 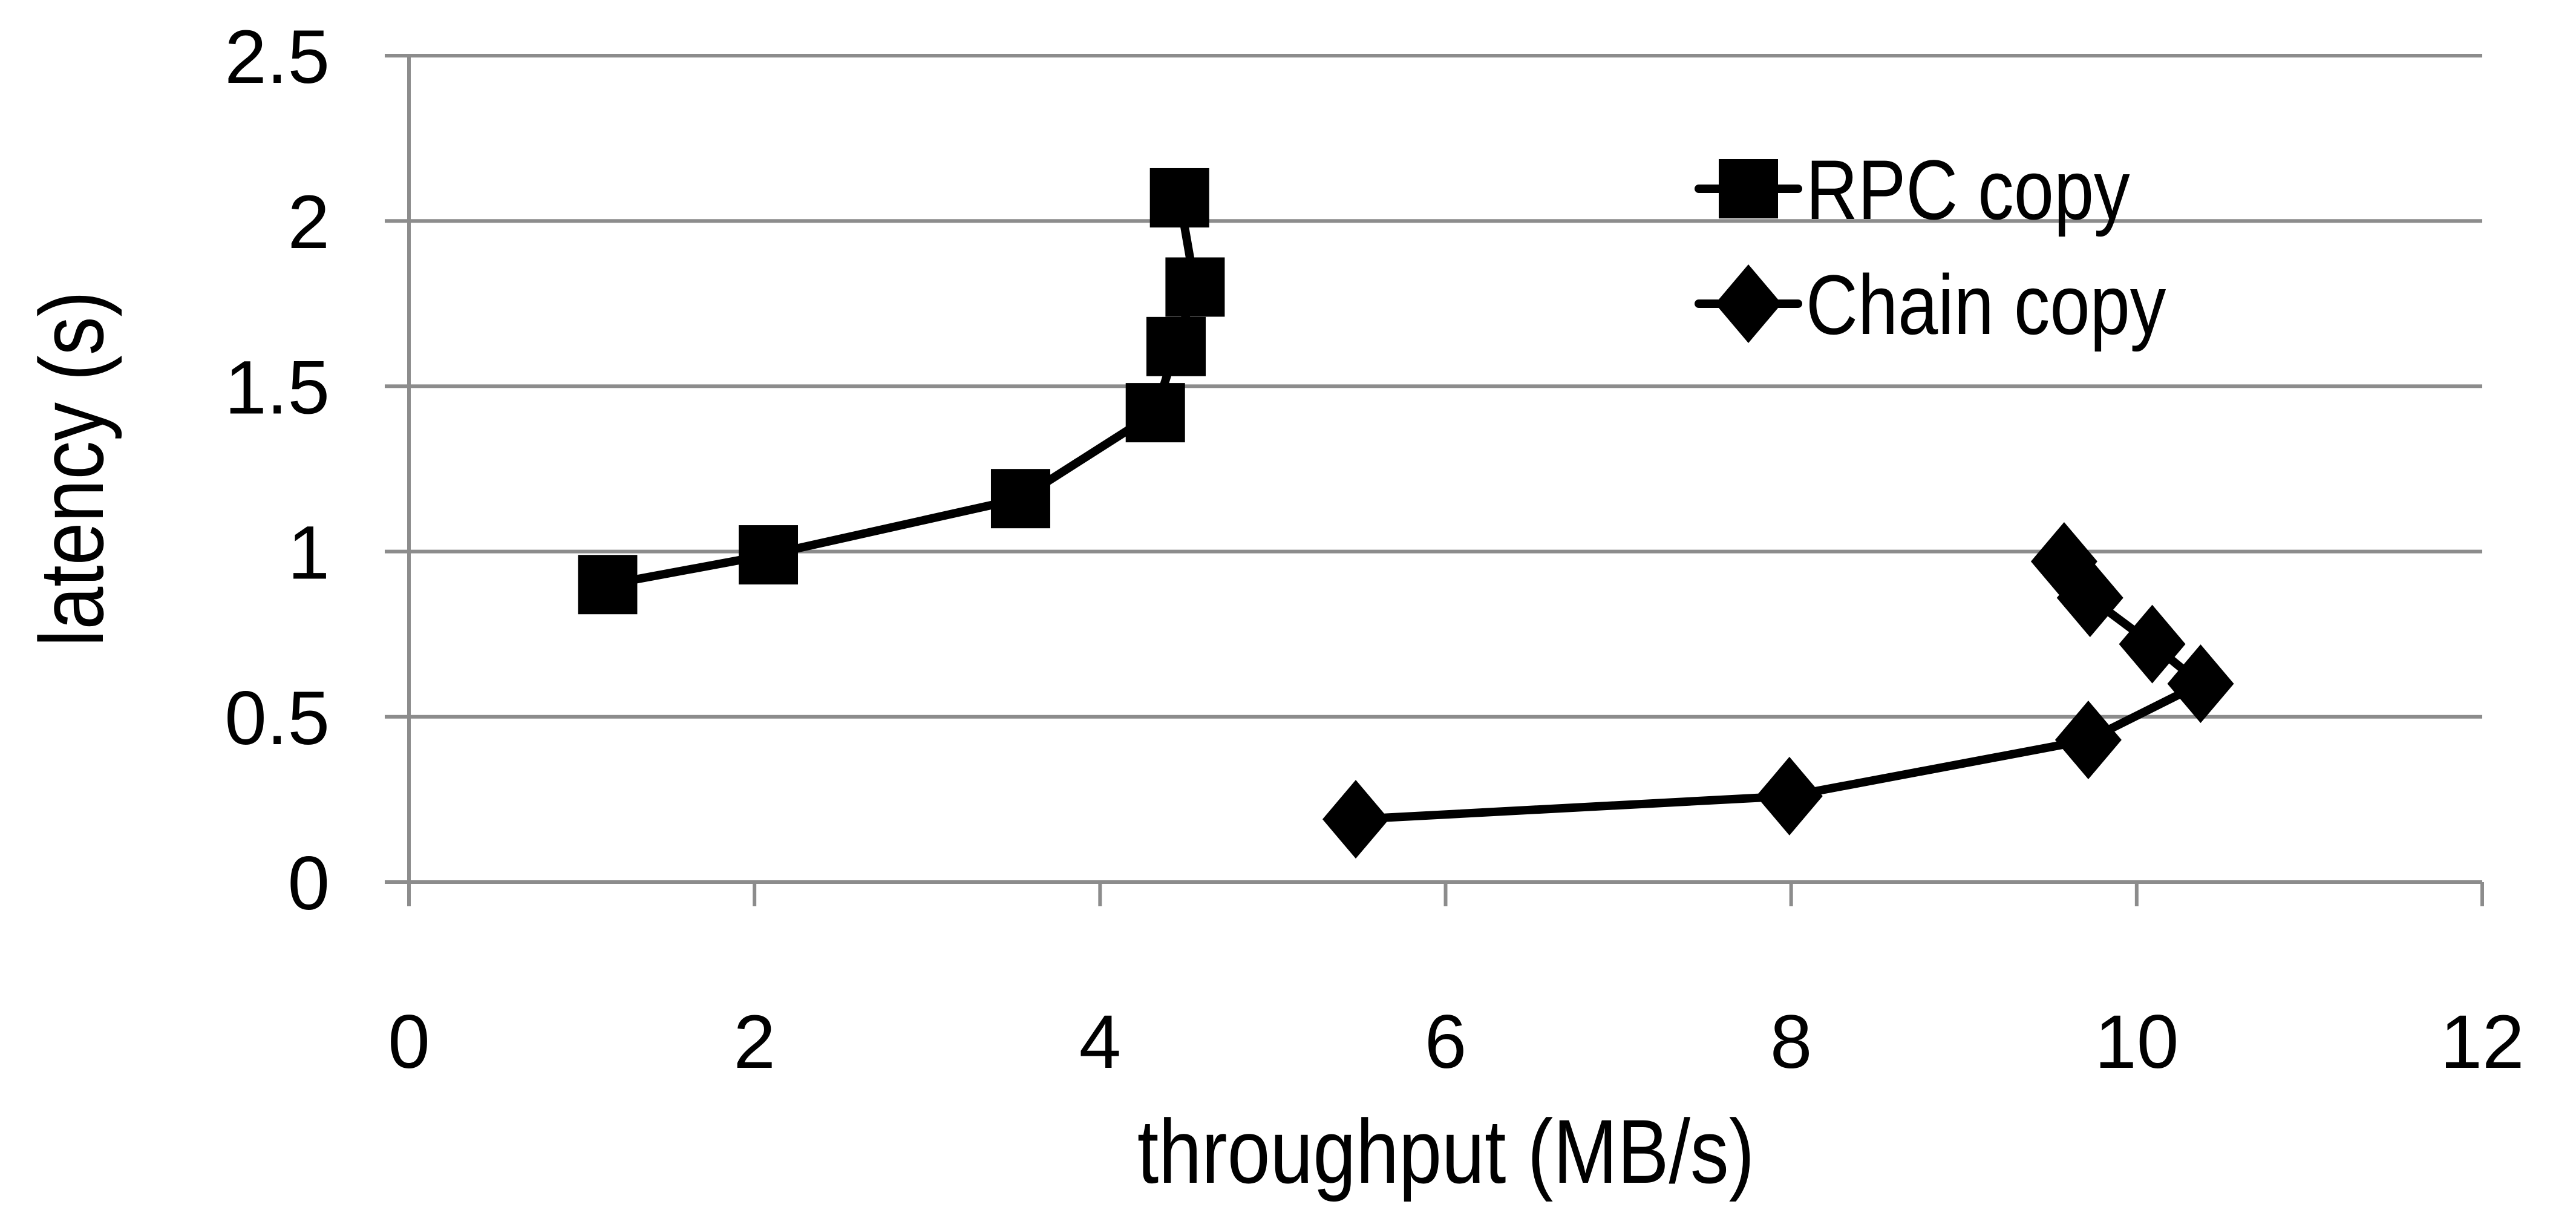 I want to click on x-tick-label: 12, so click(x=2482, y=1042).